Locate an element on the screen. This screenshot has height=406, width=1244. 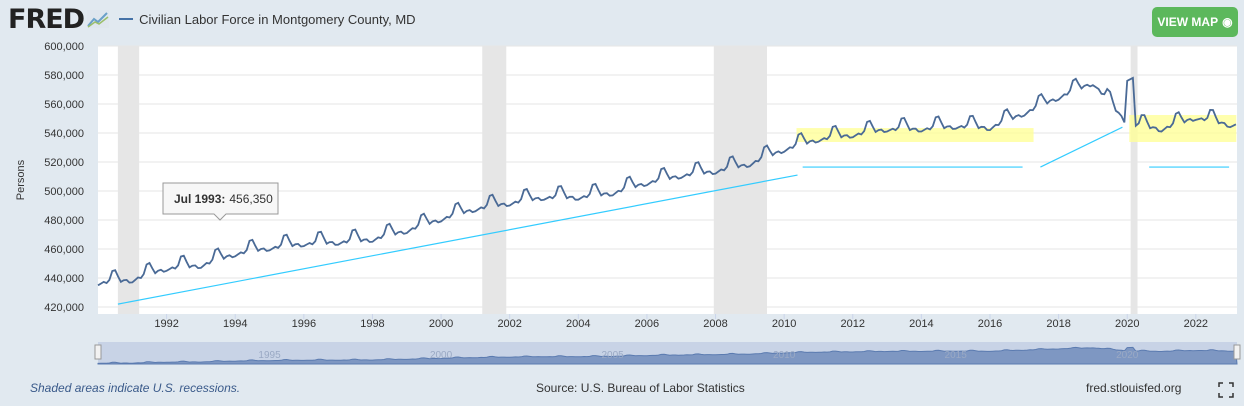
y-axis-label: Persons is located at coordinates (21, 179).